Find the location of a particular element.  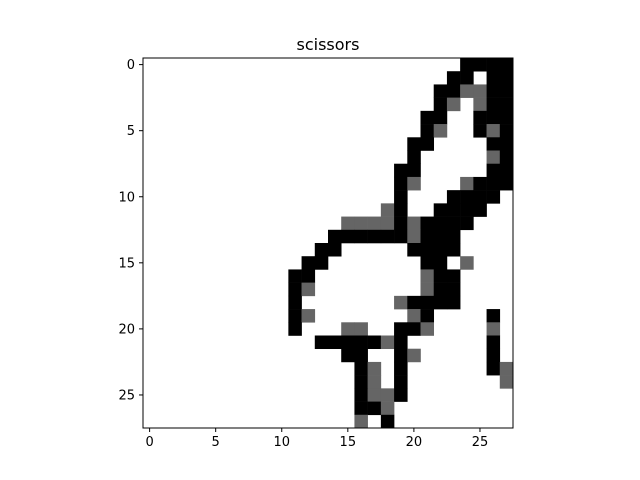

x-tick-label: 5 is located at coordinates (216, 442).